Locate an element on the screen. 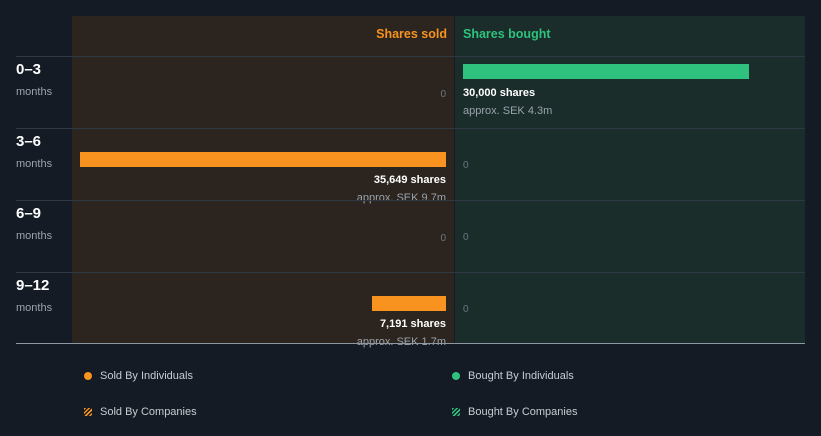  period-label: 0–3 is located at coordinates (29, 69).